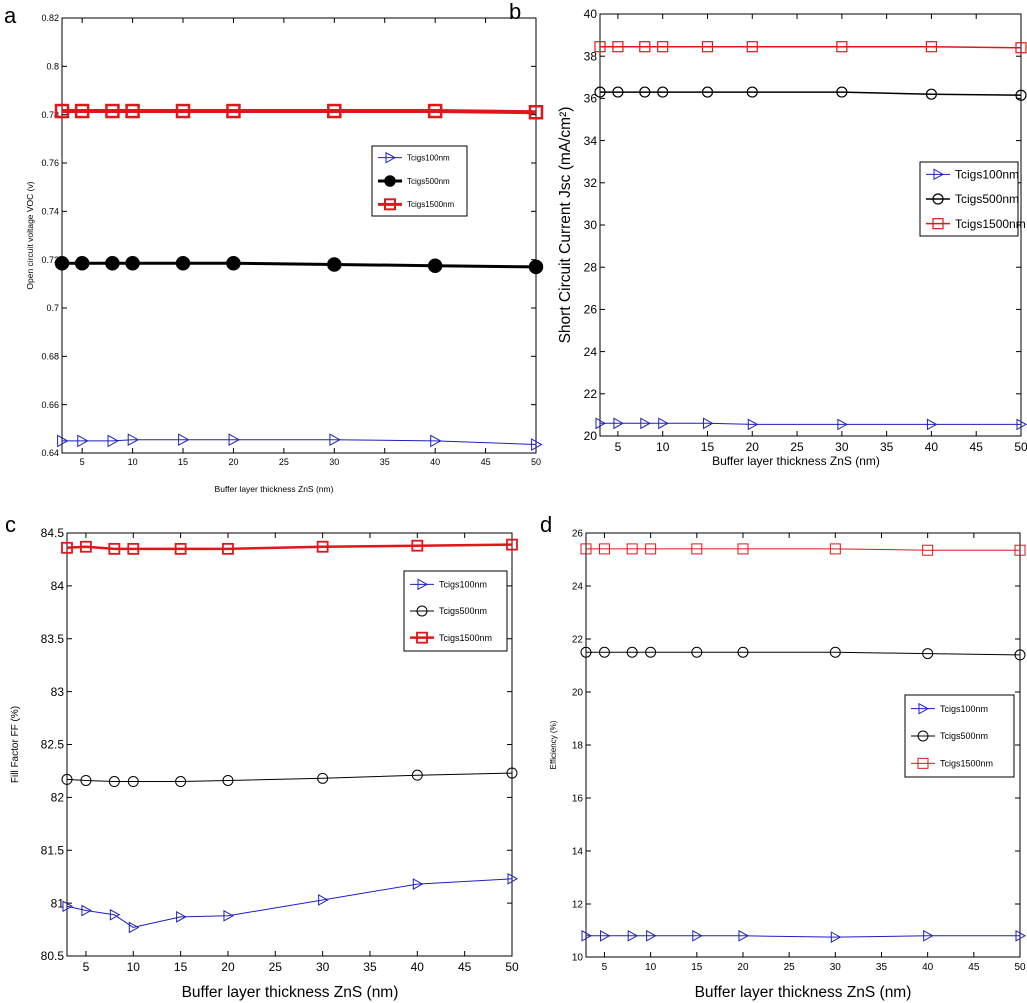 This screenshot has width=1027, height=1003. I want to click on y-tick-label: 10, so click(578, 958).